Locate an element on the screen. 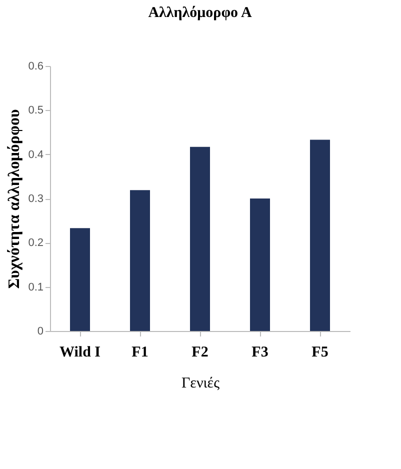 This screenshot has height=469, width=401. x-tick-label: F3 is located at coordinates (260, 352).